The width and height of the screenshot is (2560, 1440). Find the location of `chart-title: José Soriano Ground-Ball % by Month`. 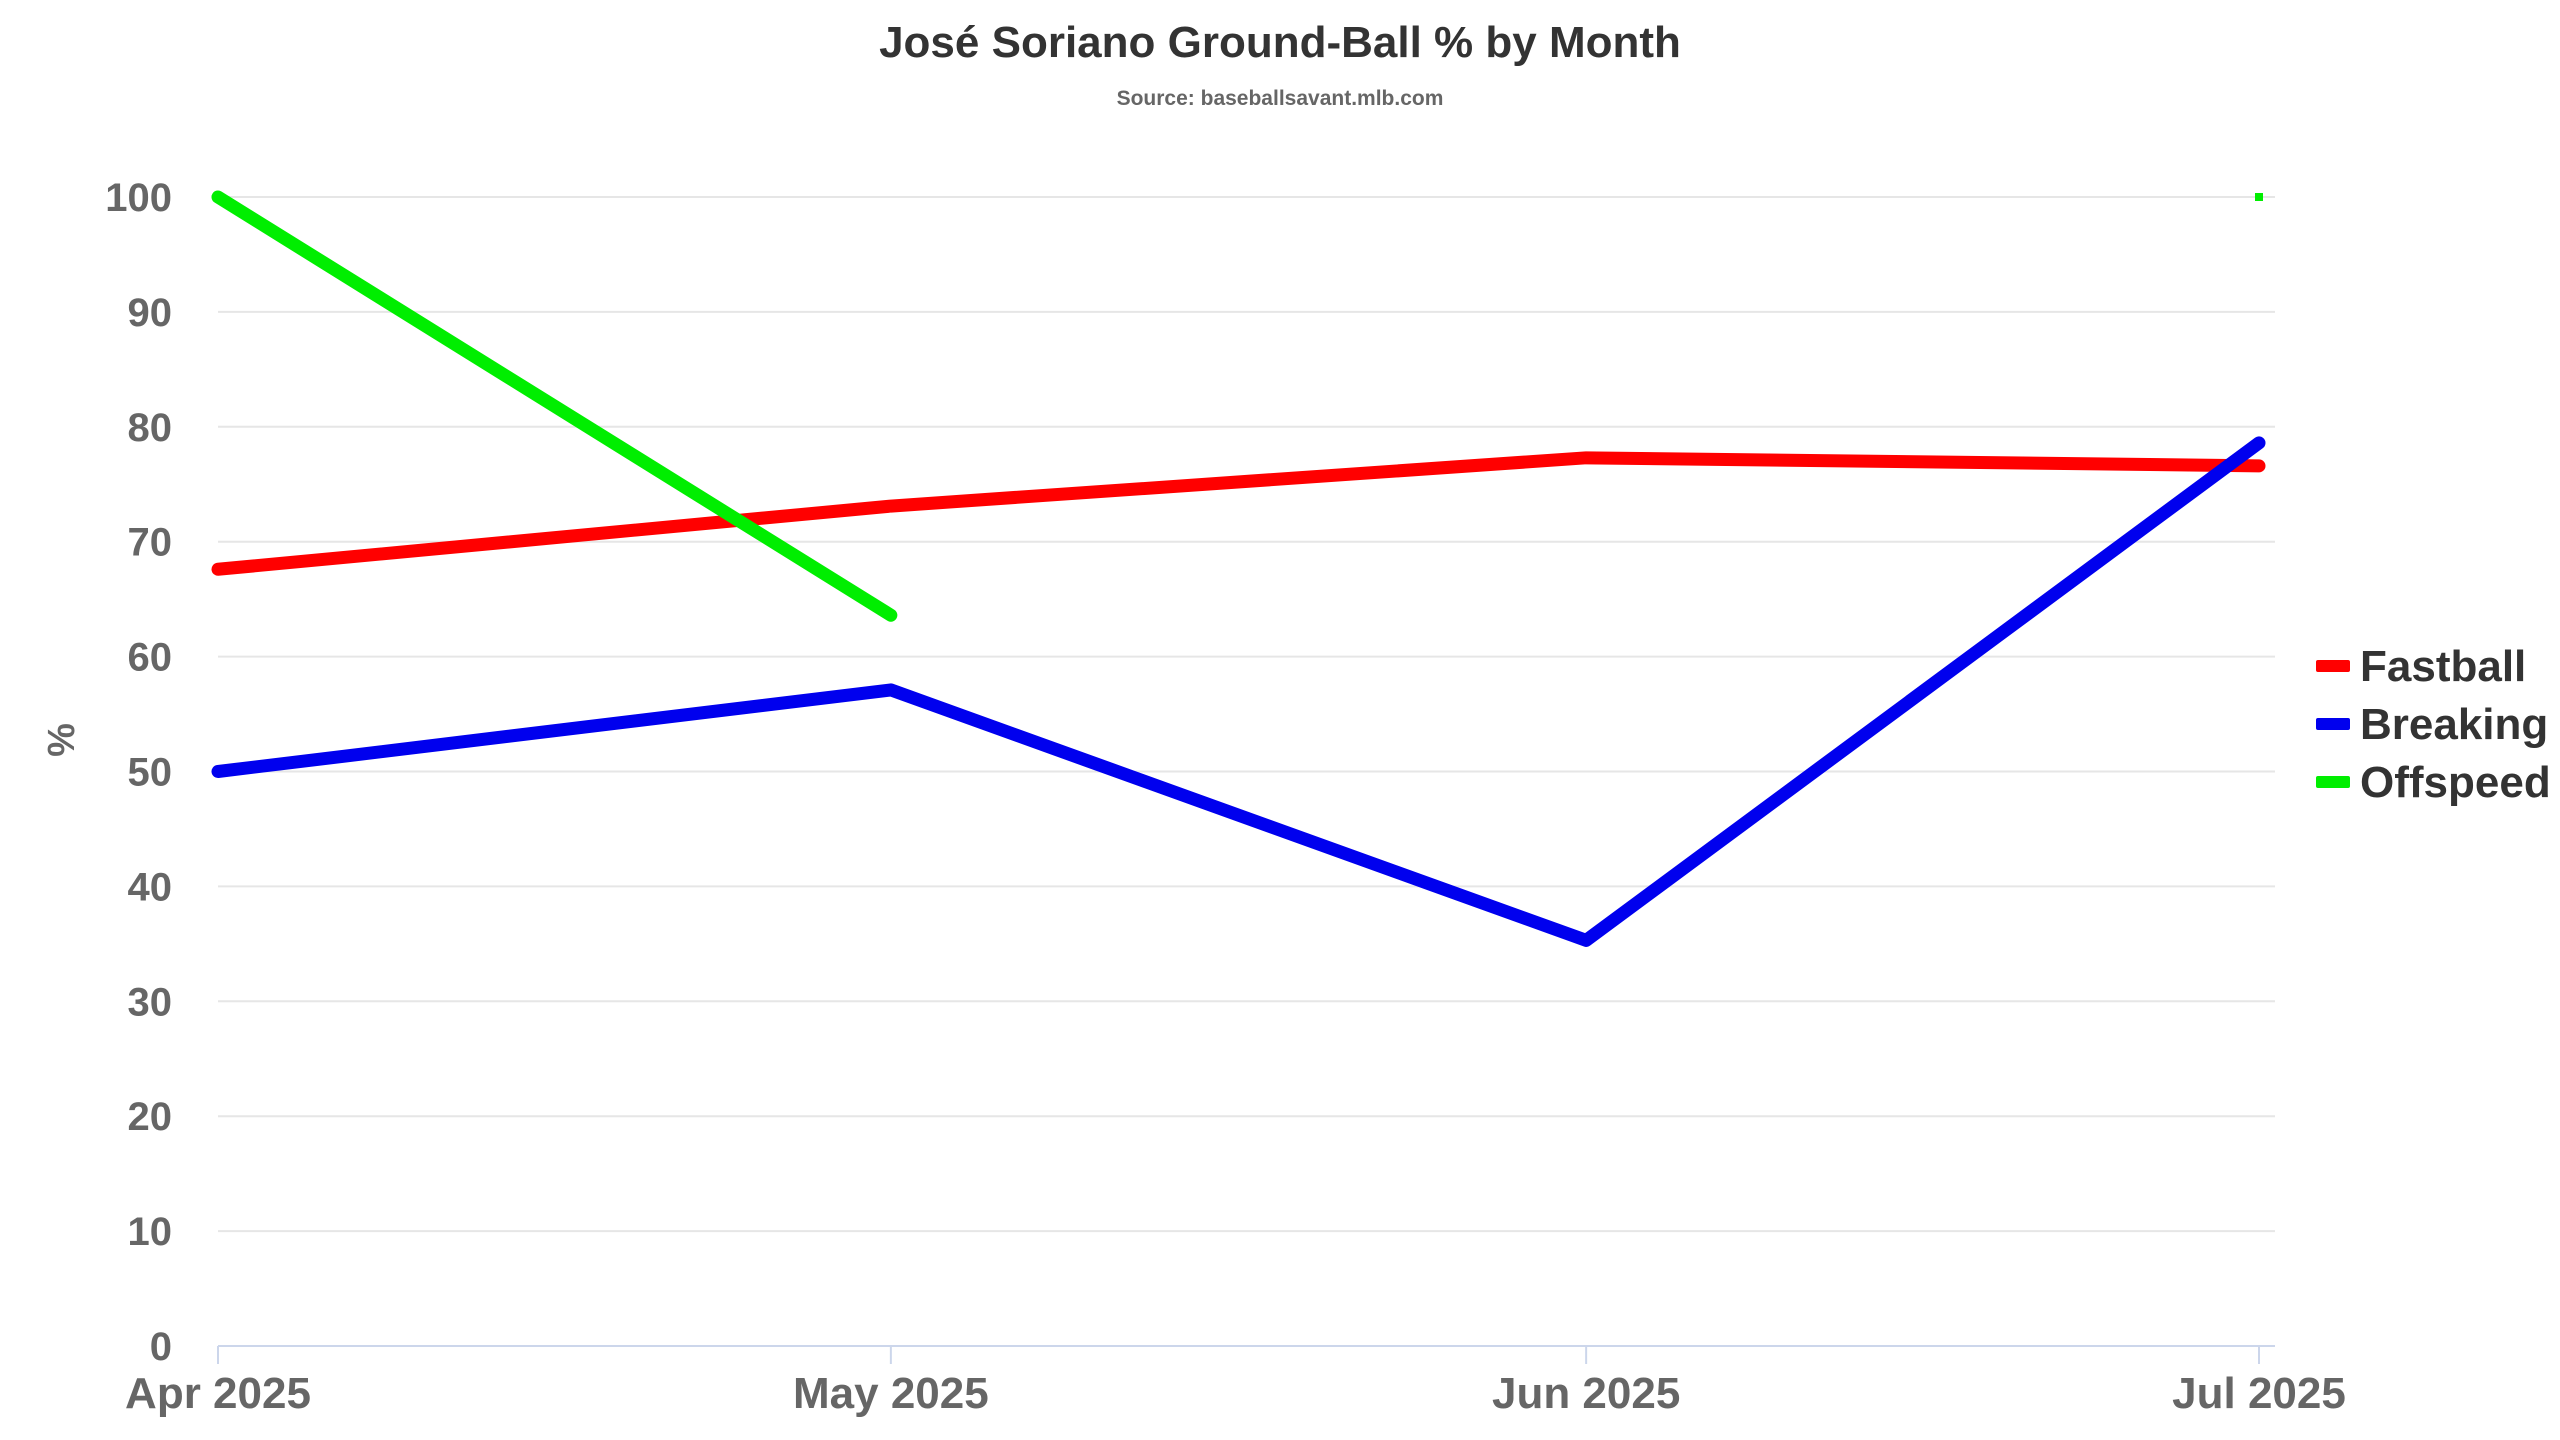

chart-title: José Soriano Ground-Ball % by Month is located at coordinates (1280, 42).